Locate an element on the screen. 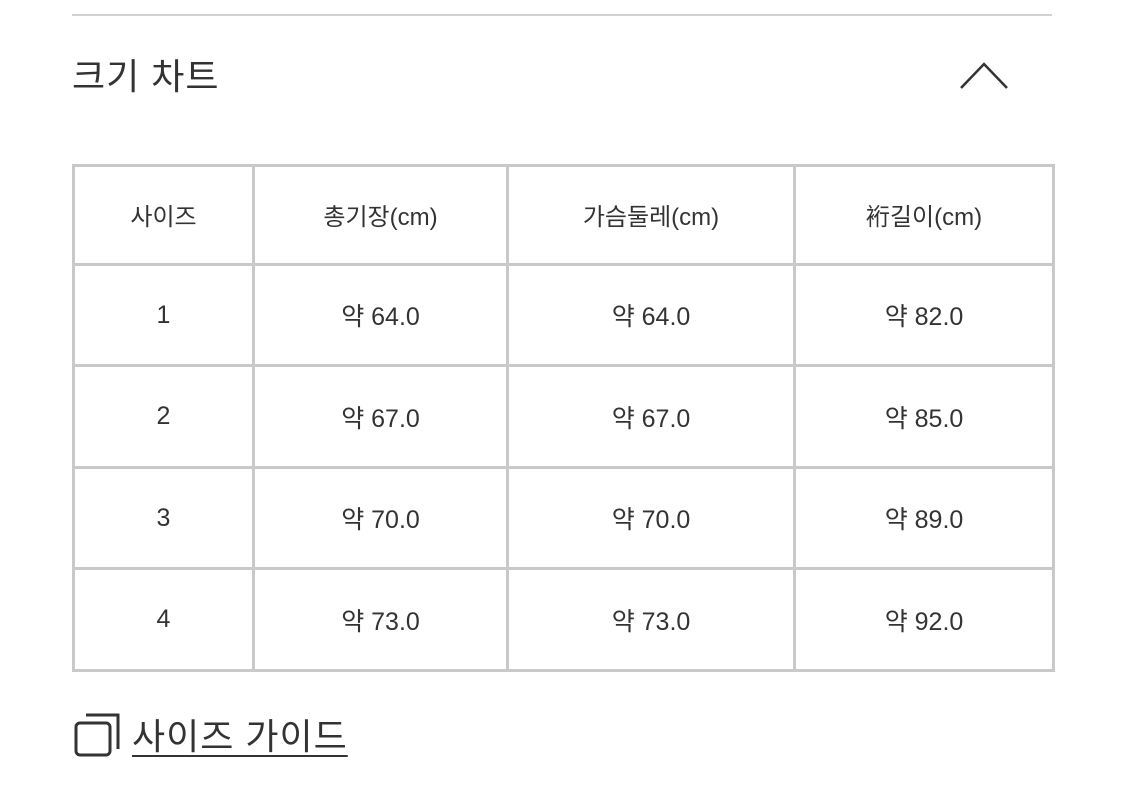  table-cell: 1 is located at coordinates (163, 315).